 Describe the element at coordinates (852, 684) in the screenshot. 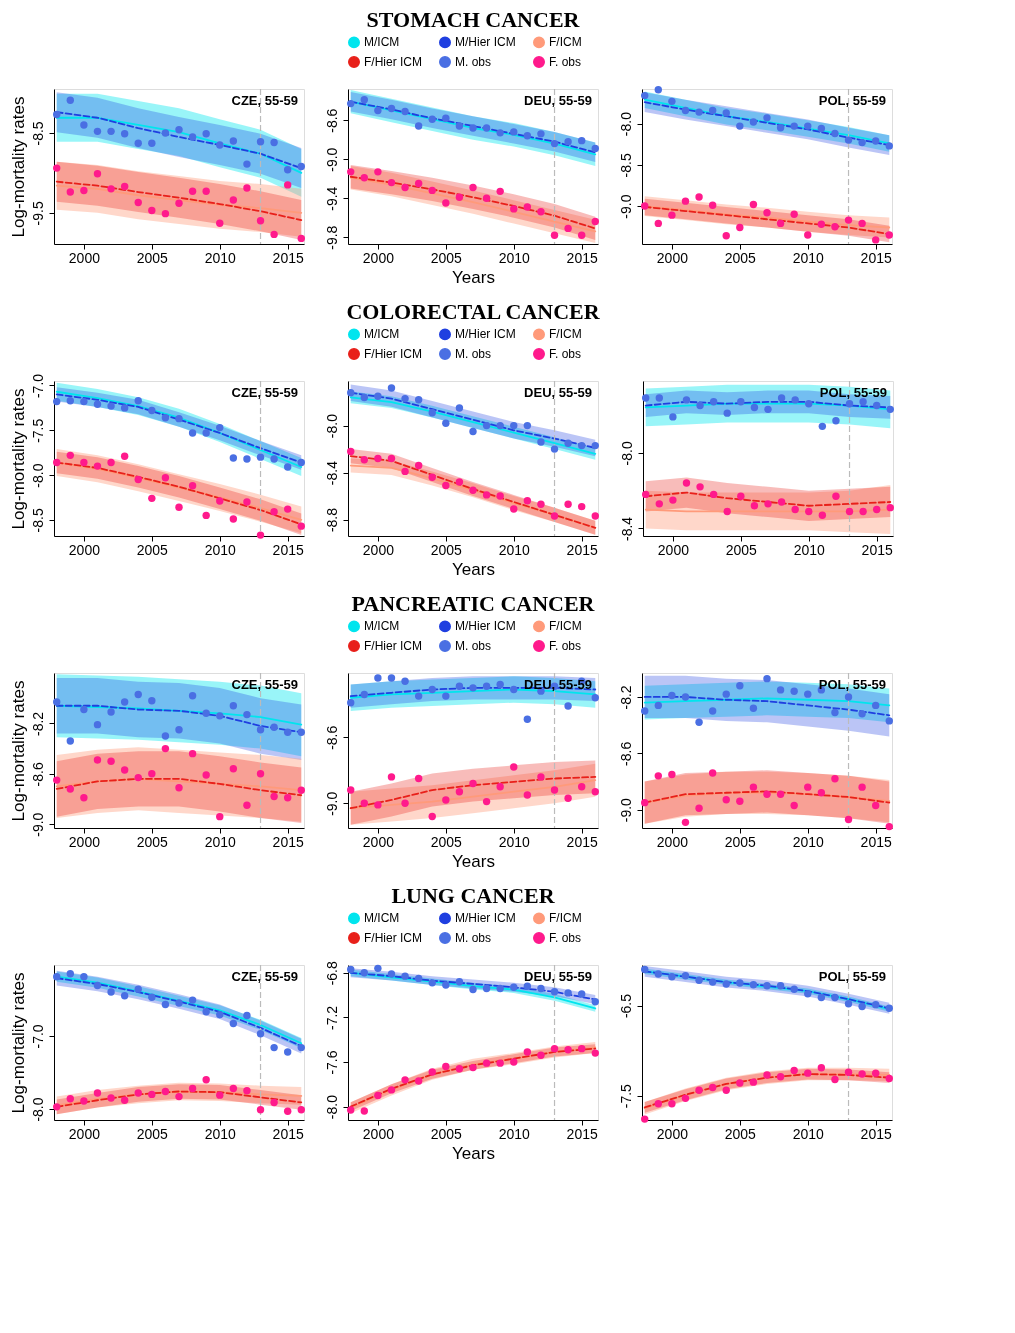

I see `annotation: POL, 55-59` at that location.